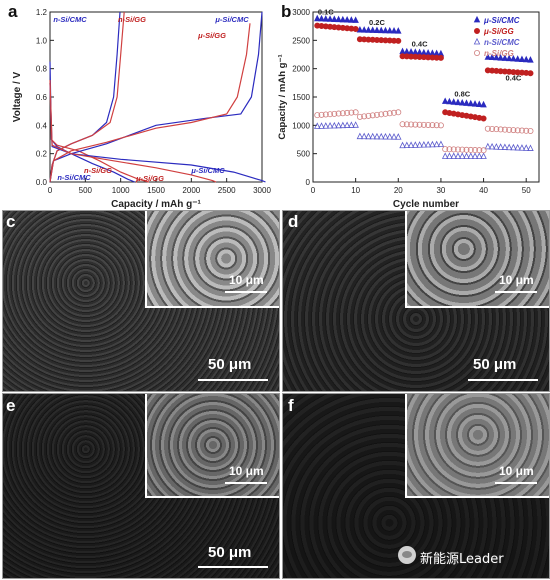 This screenshot has width=550, height=580. I want to click on series-n-Si/GG, so click(424, 131).